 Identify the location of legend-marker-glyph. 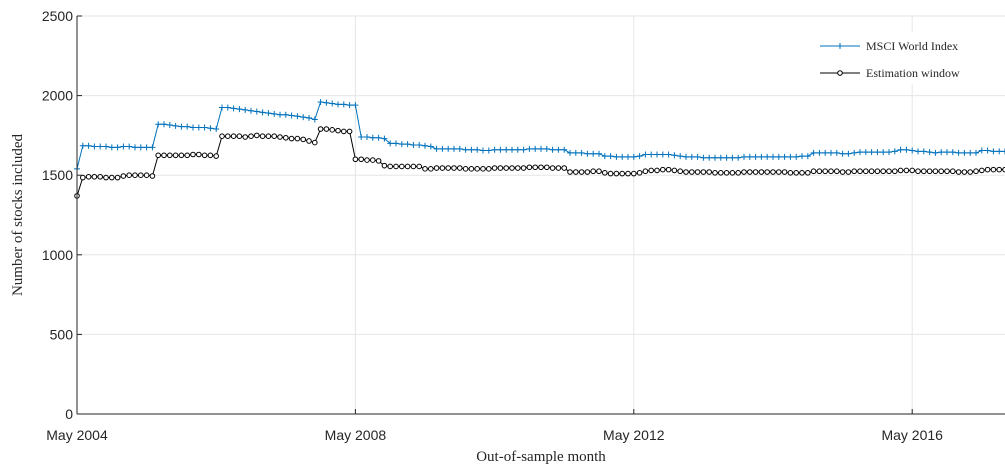
(840, 46).